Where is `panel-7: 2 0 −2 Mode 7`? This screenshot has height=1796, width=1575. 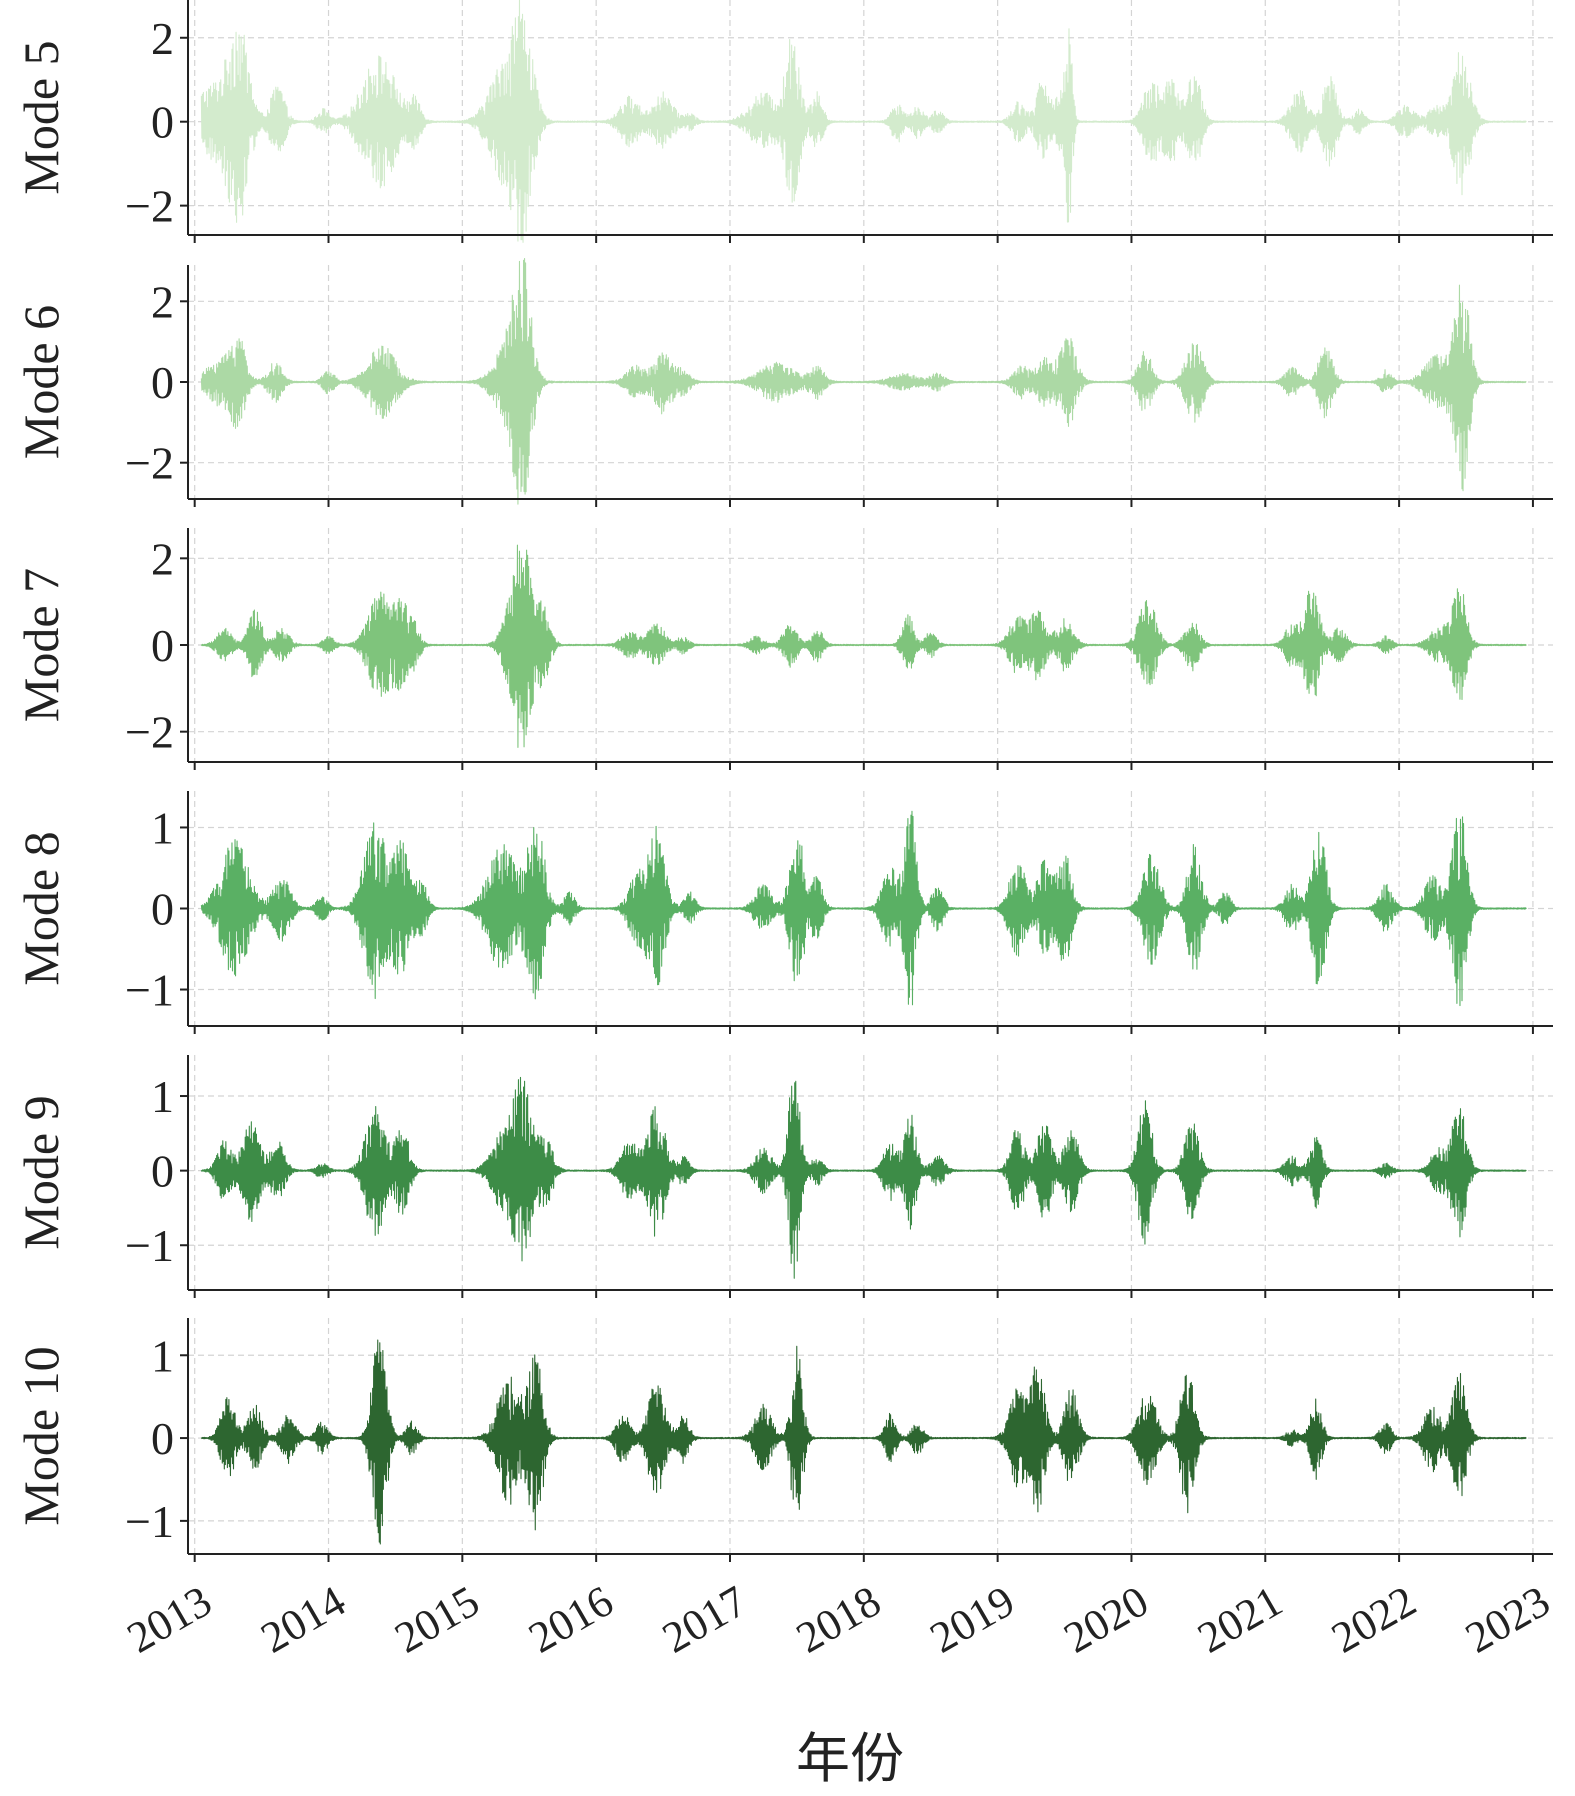
panel-7: 2 0 −2 Mode 7 is located at coordinates (783, 649).